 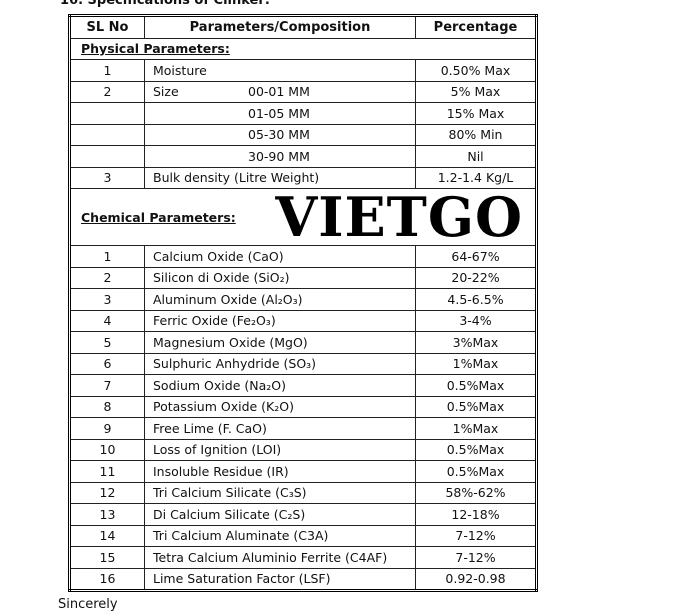 I want to click on sl-no-cell: 9, so click(x=107, y=428).